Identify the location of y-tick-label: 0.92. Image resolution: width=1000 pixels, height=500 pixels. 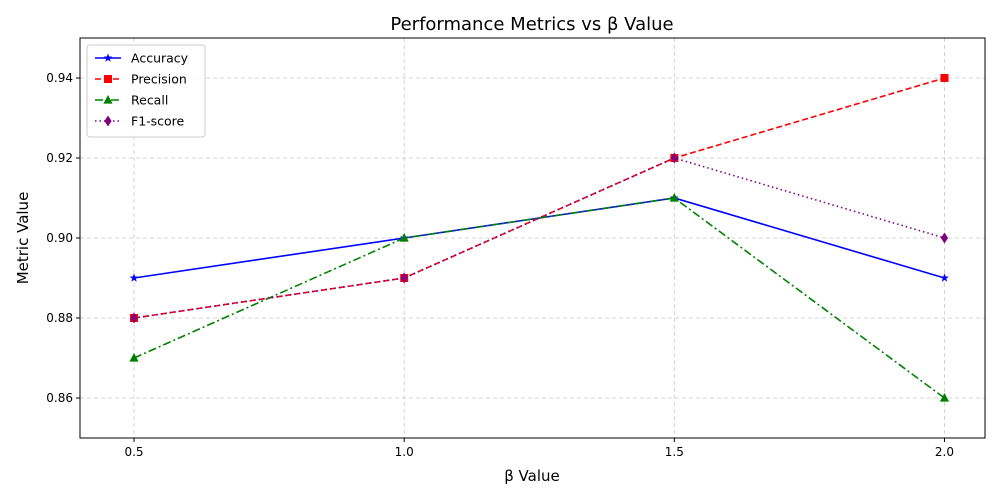
(59, 158).